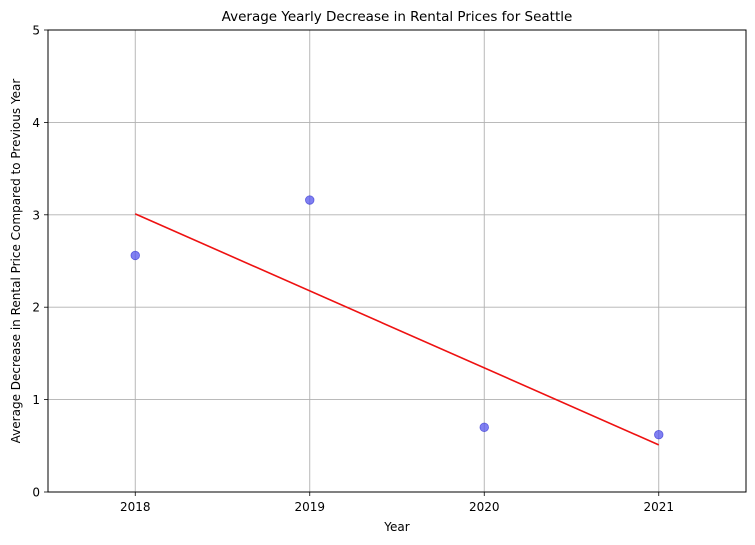 The width and height of the screenshot is (755, 545). Describe the element at coordinates (36, 400) in the screenshot. I see `y-tick-label: 1` at that location.